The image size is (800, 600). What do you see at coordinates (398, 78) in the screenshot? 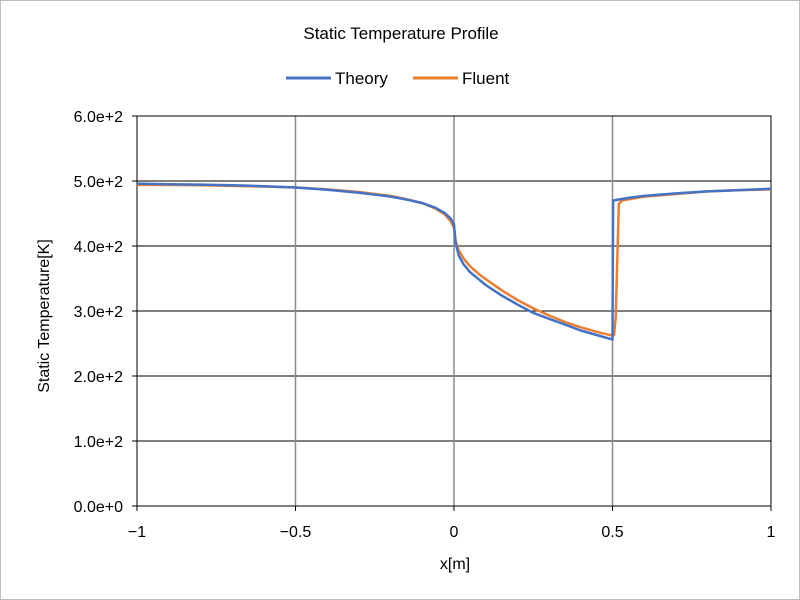
I see `legend: Theory Fluent` at bounding box center [398, 78].